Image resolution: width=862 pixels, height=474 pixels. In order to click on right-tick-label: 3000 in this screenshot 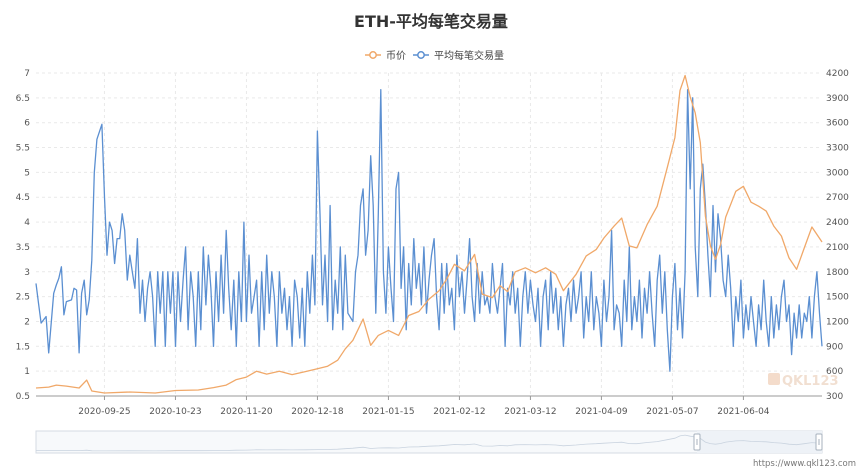, I will do `click(837, 173)`.